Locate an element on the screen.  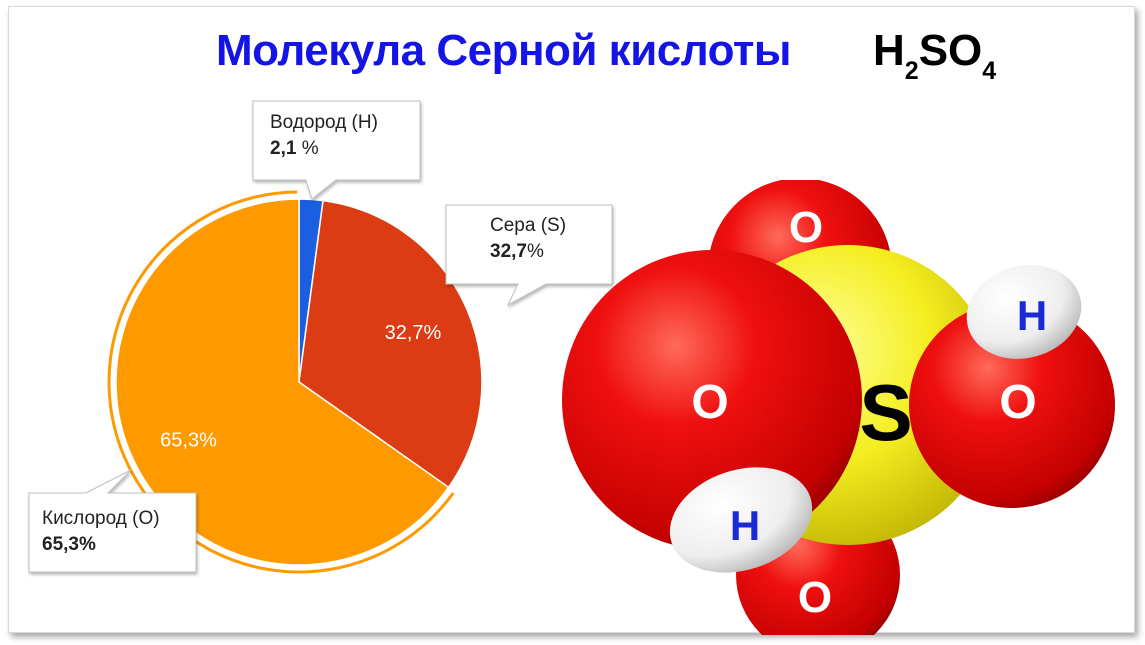
callout-hydrogen-box is located at coordinates (336, 150).